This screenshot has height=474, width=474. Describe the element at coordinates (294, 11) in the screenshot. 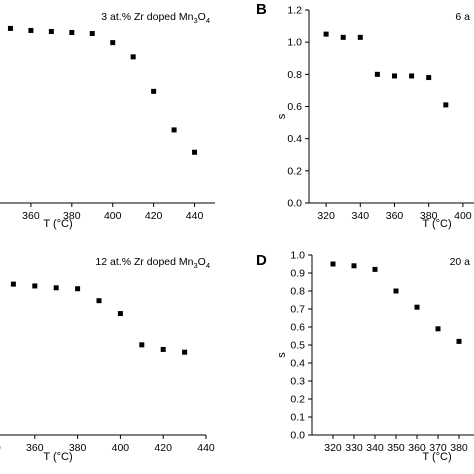

I see `y-tick-label: 1.2` at that location.